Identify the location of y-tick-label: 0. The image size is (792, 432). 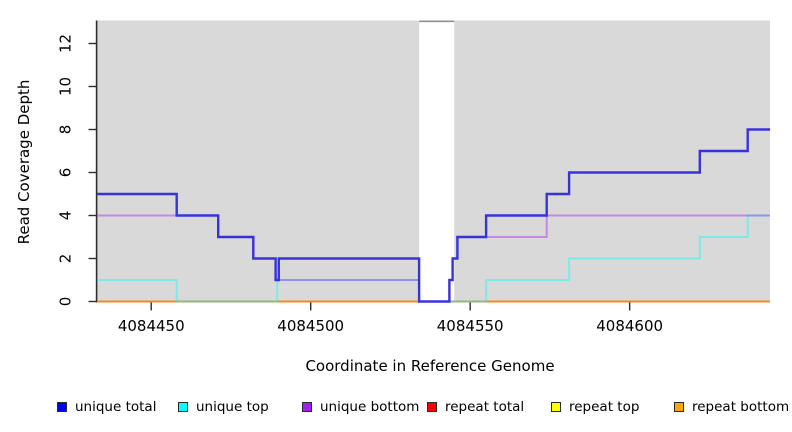
(66, 302).